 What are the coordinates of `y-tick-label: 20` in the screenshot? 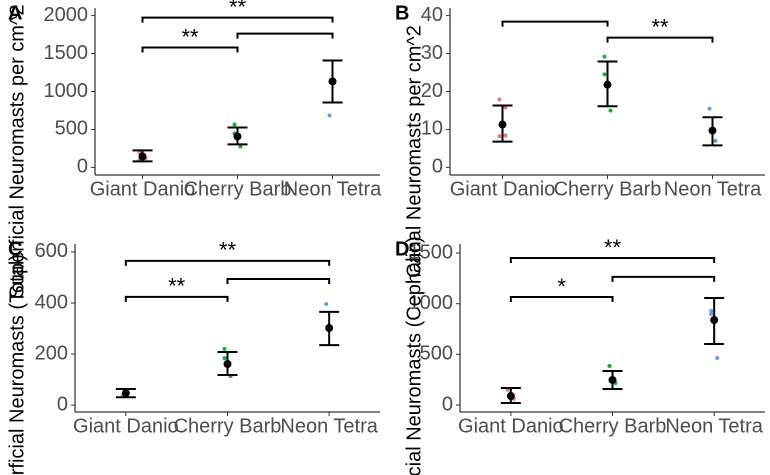 It's located at (432, 91).